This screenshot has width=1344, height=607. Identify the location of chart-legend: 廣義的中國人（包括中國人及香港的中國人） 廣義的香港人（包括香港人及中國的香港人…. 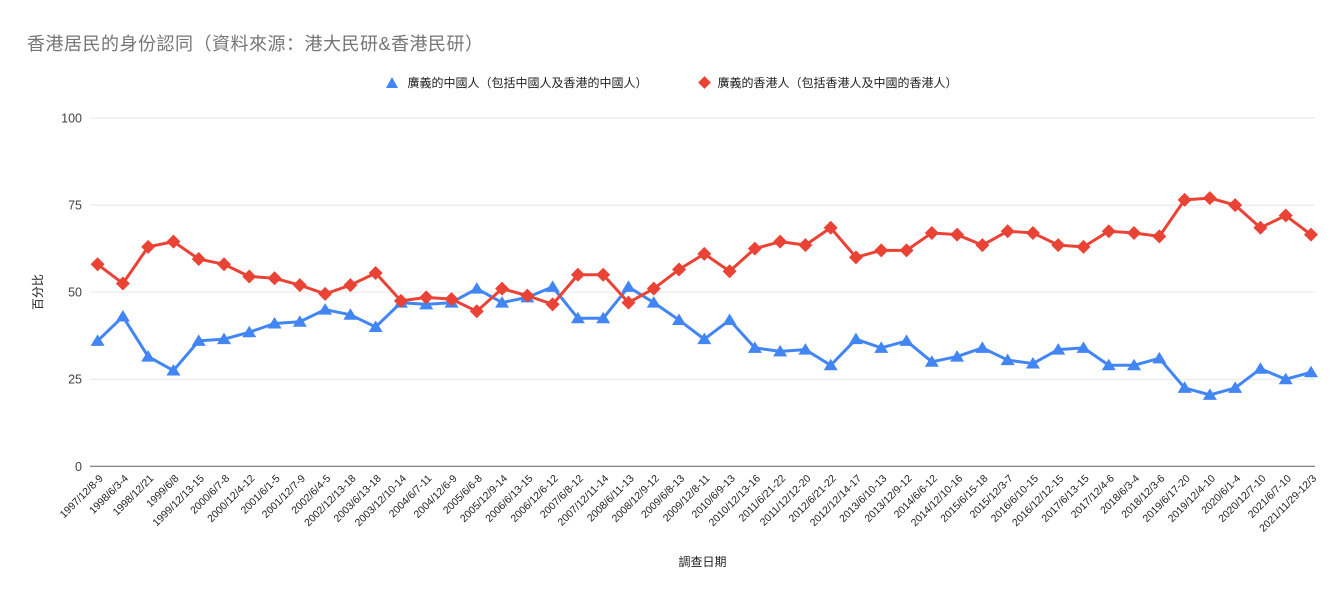
(672, 82).